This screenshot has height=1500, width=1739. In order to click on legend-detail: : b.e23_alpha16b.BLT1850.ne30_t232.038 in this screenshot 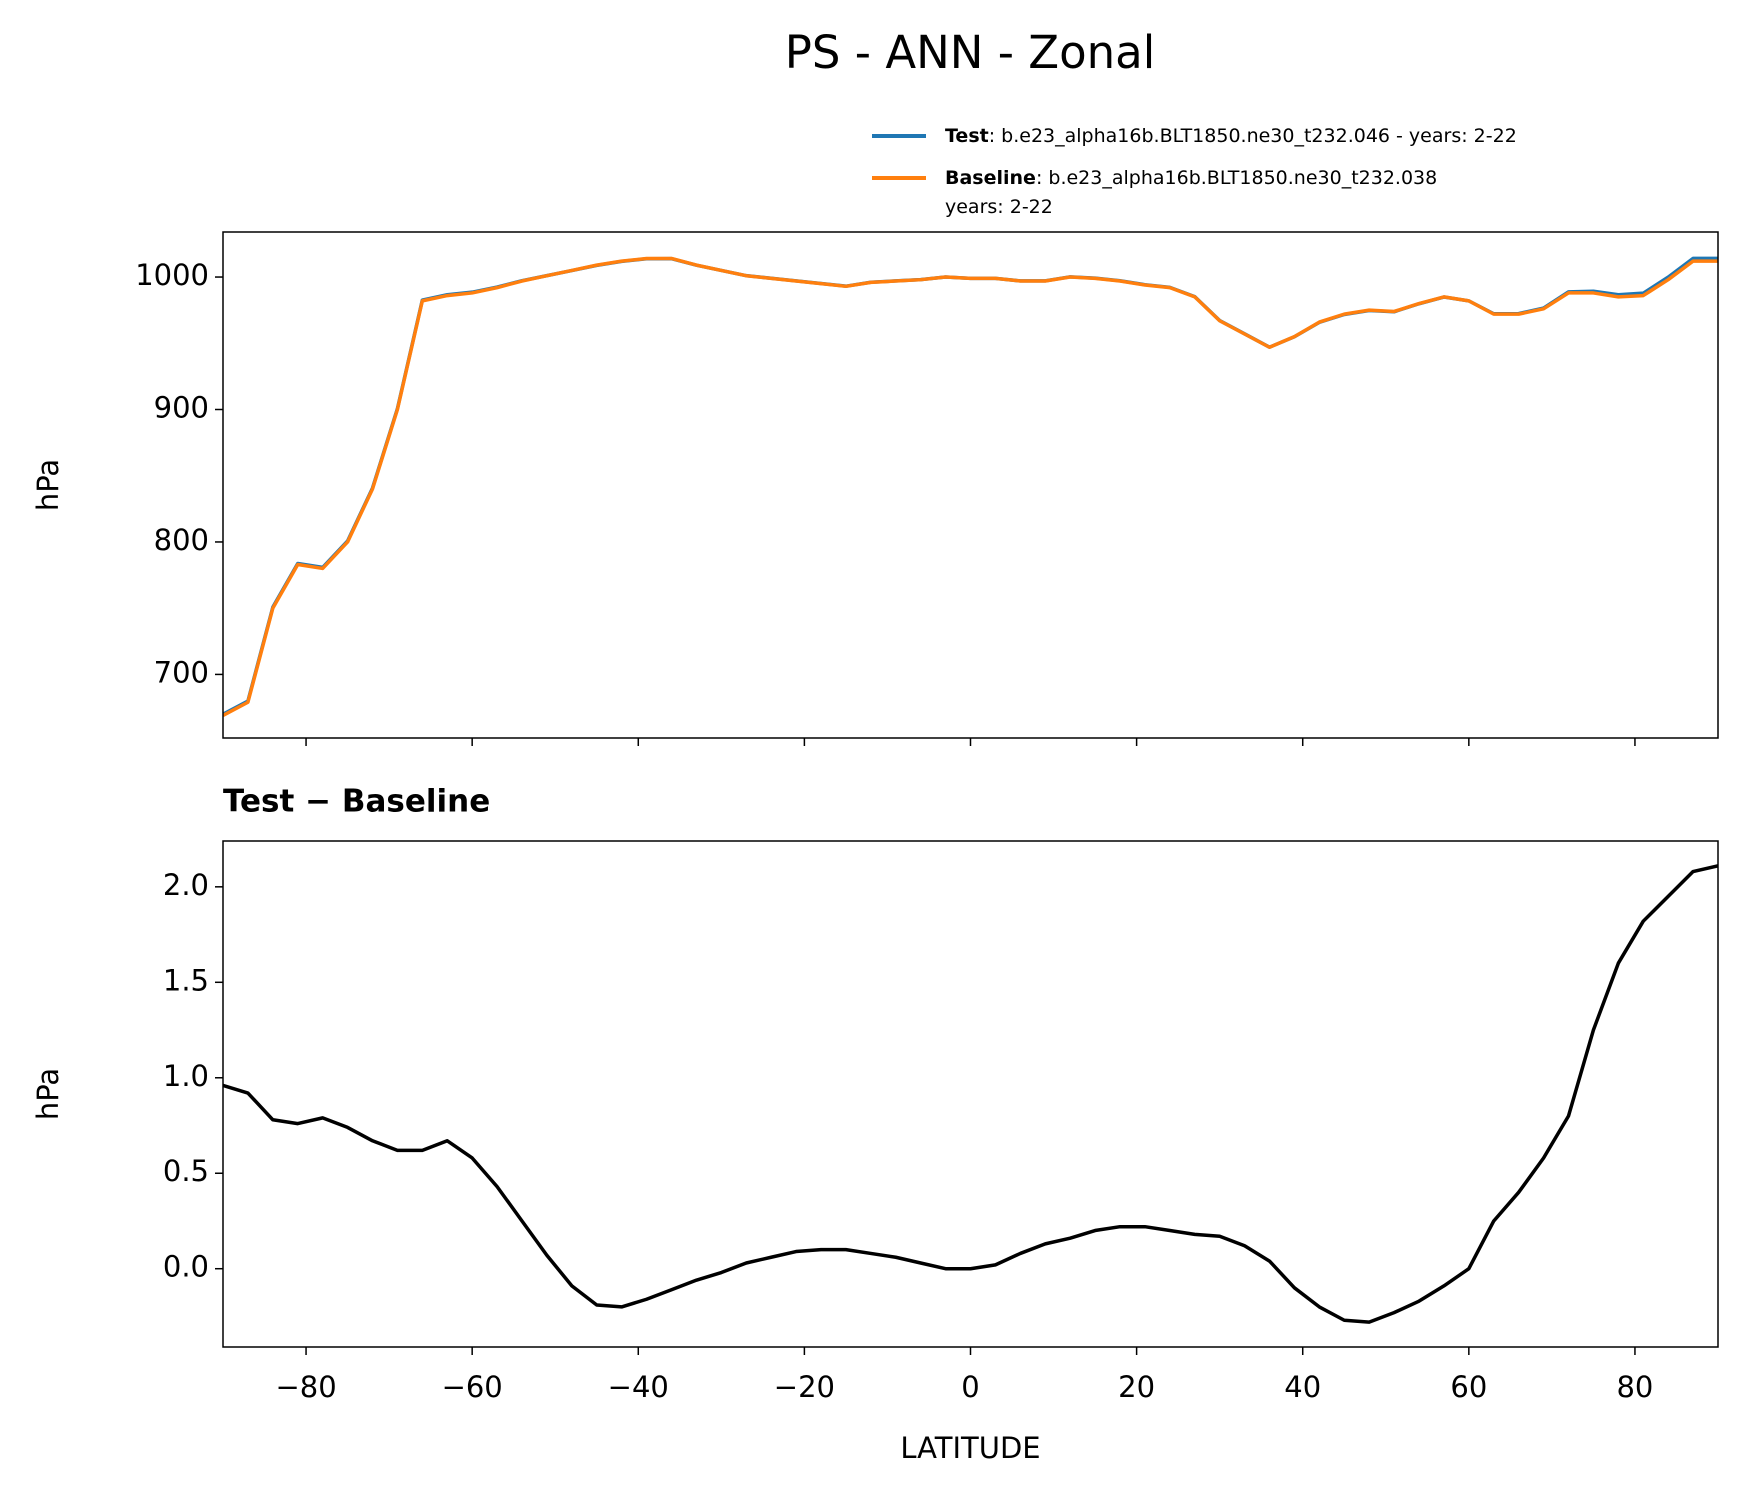, I will do `click(1236, 178)`.